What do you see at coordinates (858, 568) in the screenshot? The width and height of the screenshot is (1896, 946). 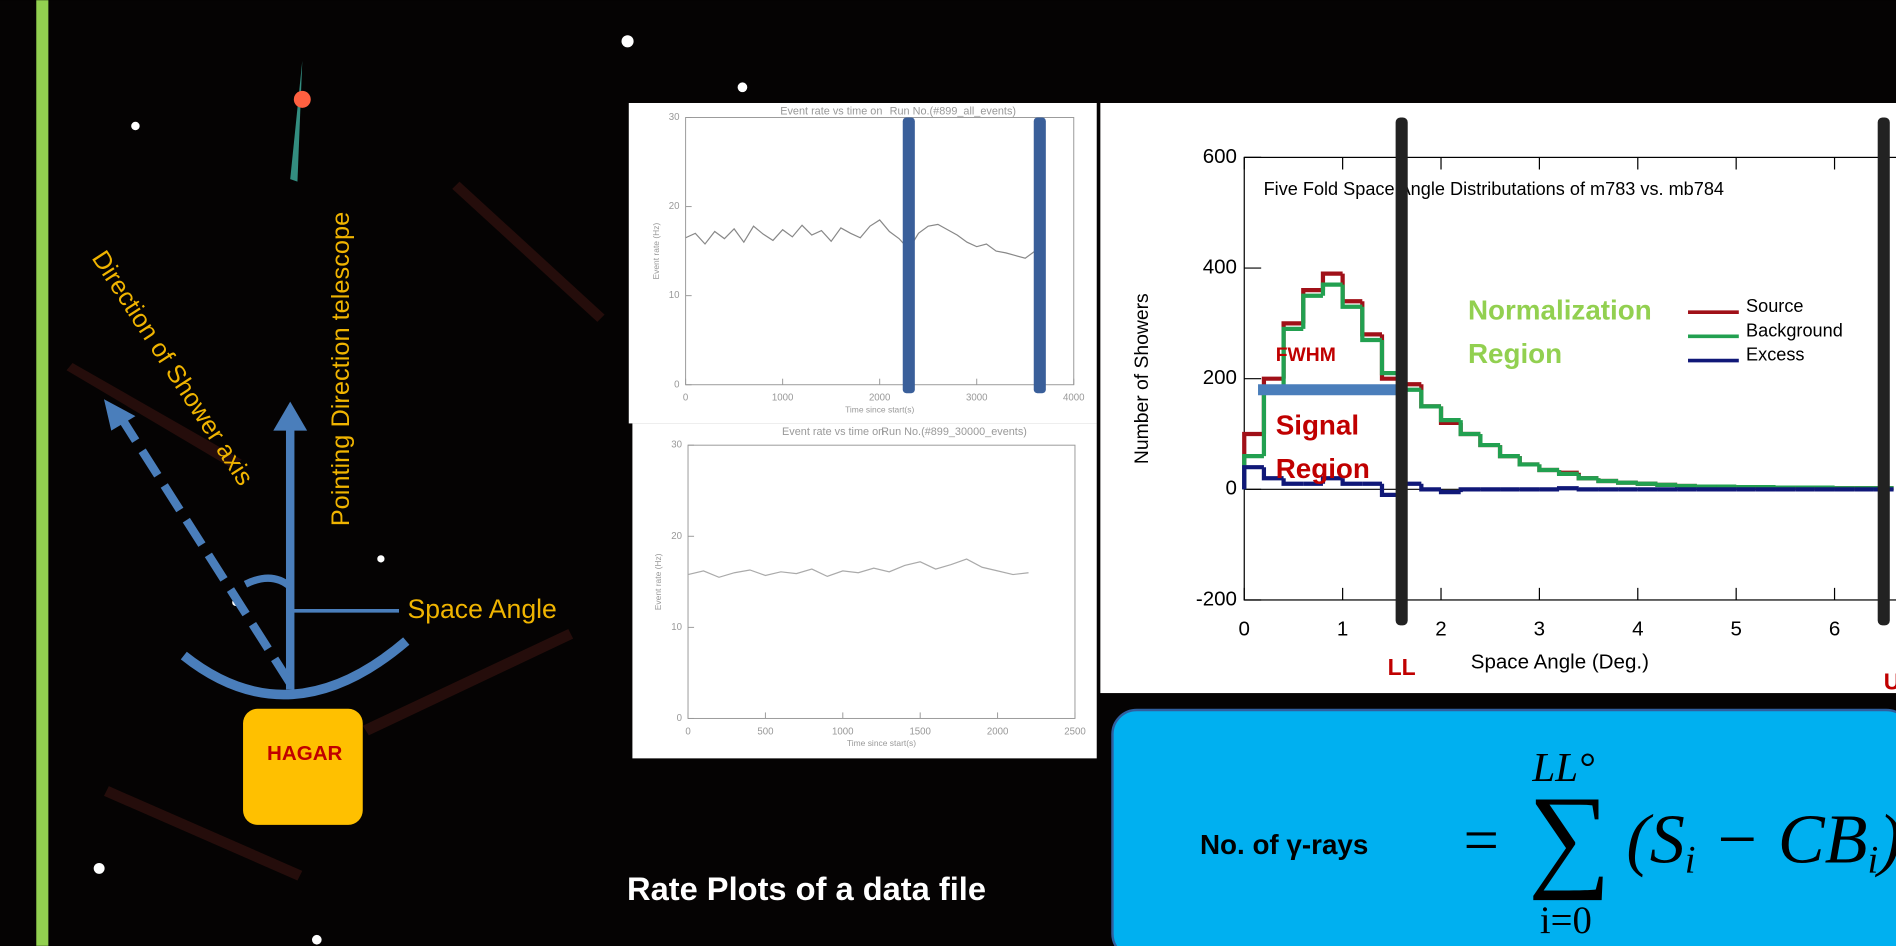 I see `rate-line` at bounding box center [858, 568].